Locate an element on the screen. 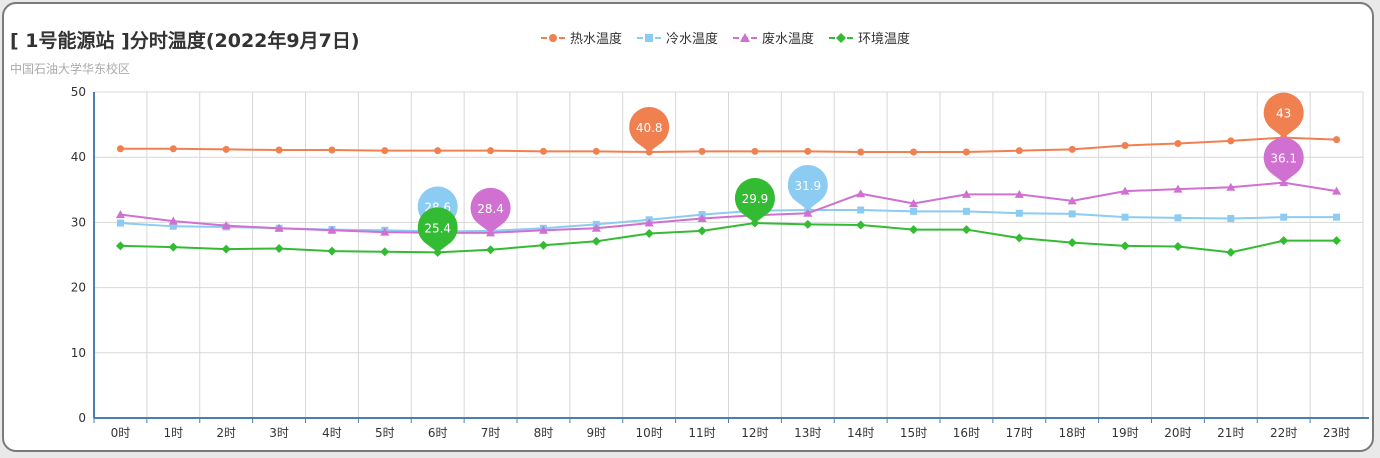 The image size is (1380, 458). x-tick-label: 2时 is located at coordinates (226, 433).